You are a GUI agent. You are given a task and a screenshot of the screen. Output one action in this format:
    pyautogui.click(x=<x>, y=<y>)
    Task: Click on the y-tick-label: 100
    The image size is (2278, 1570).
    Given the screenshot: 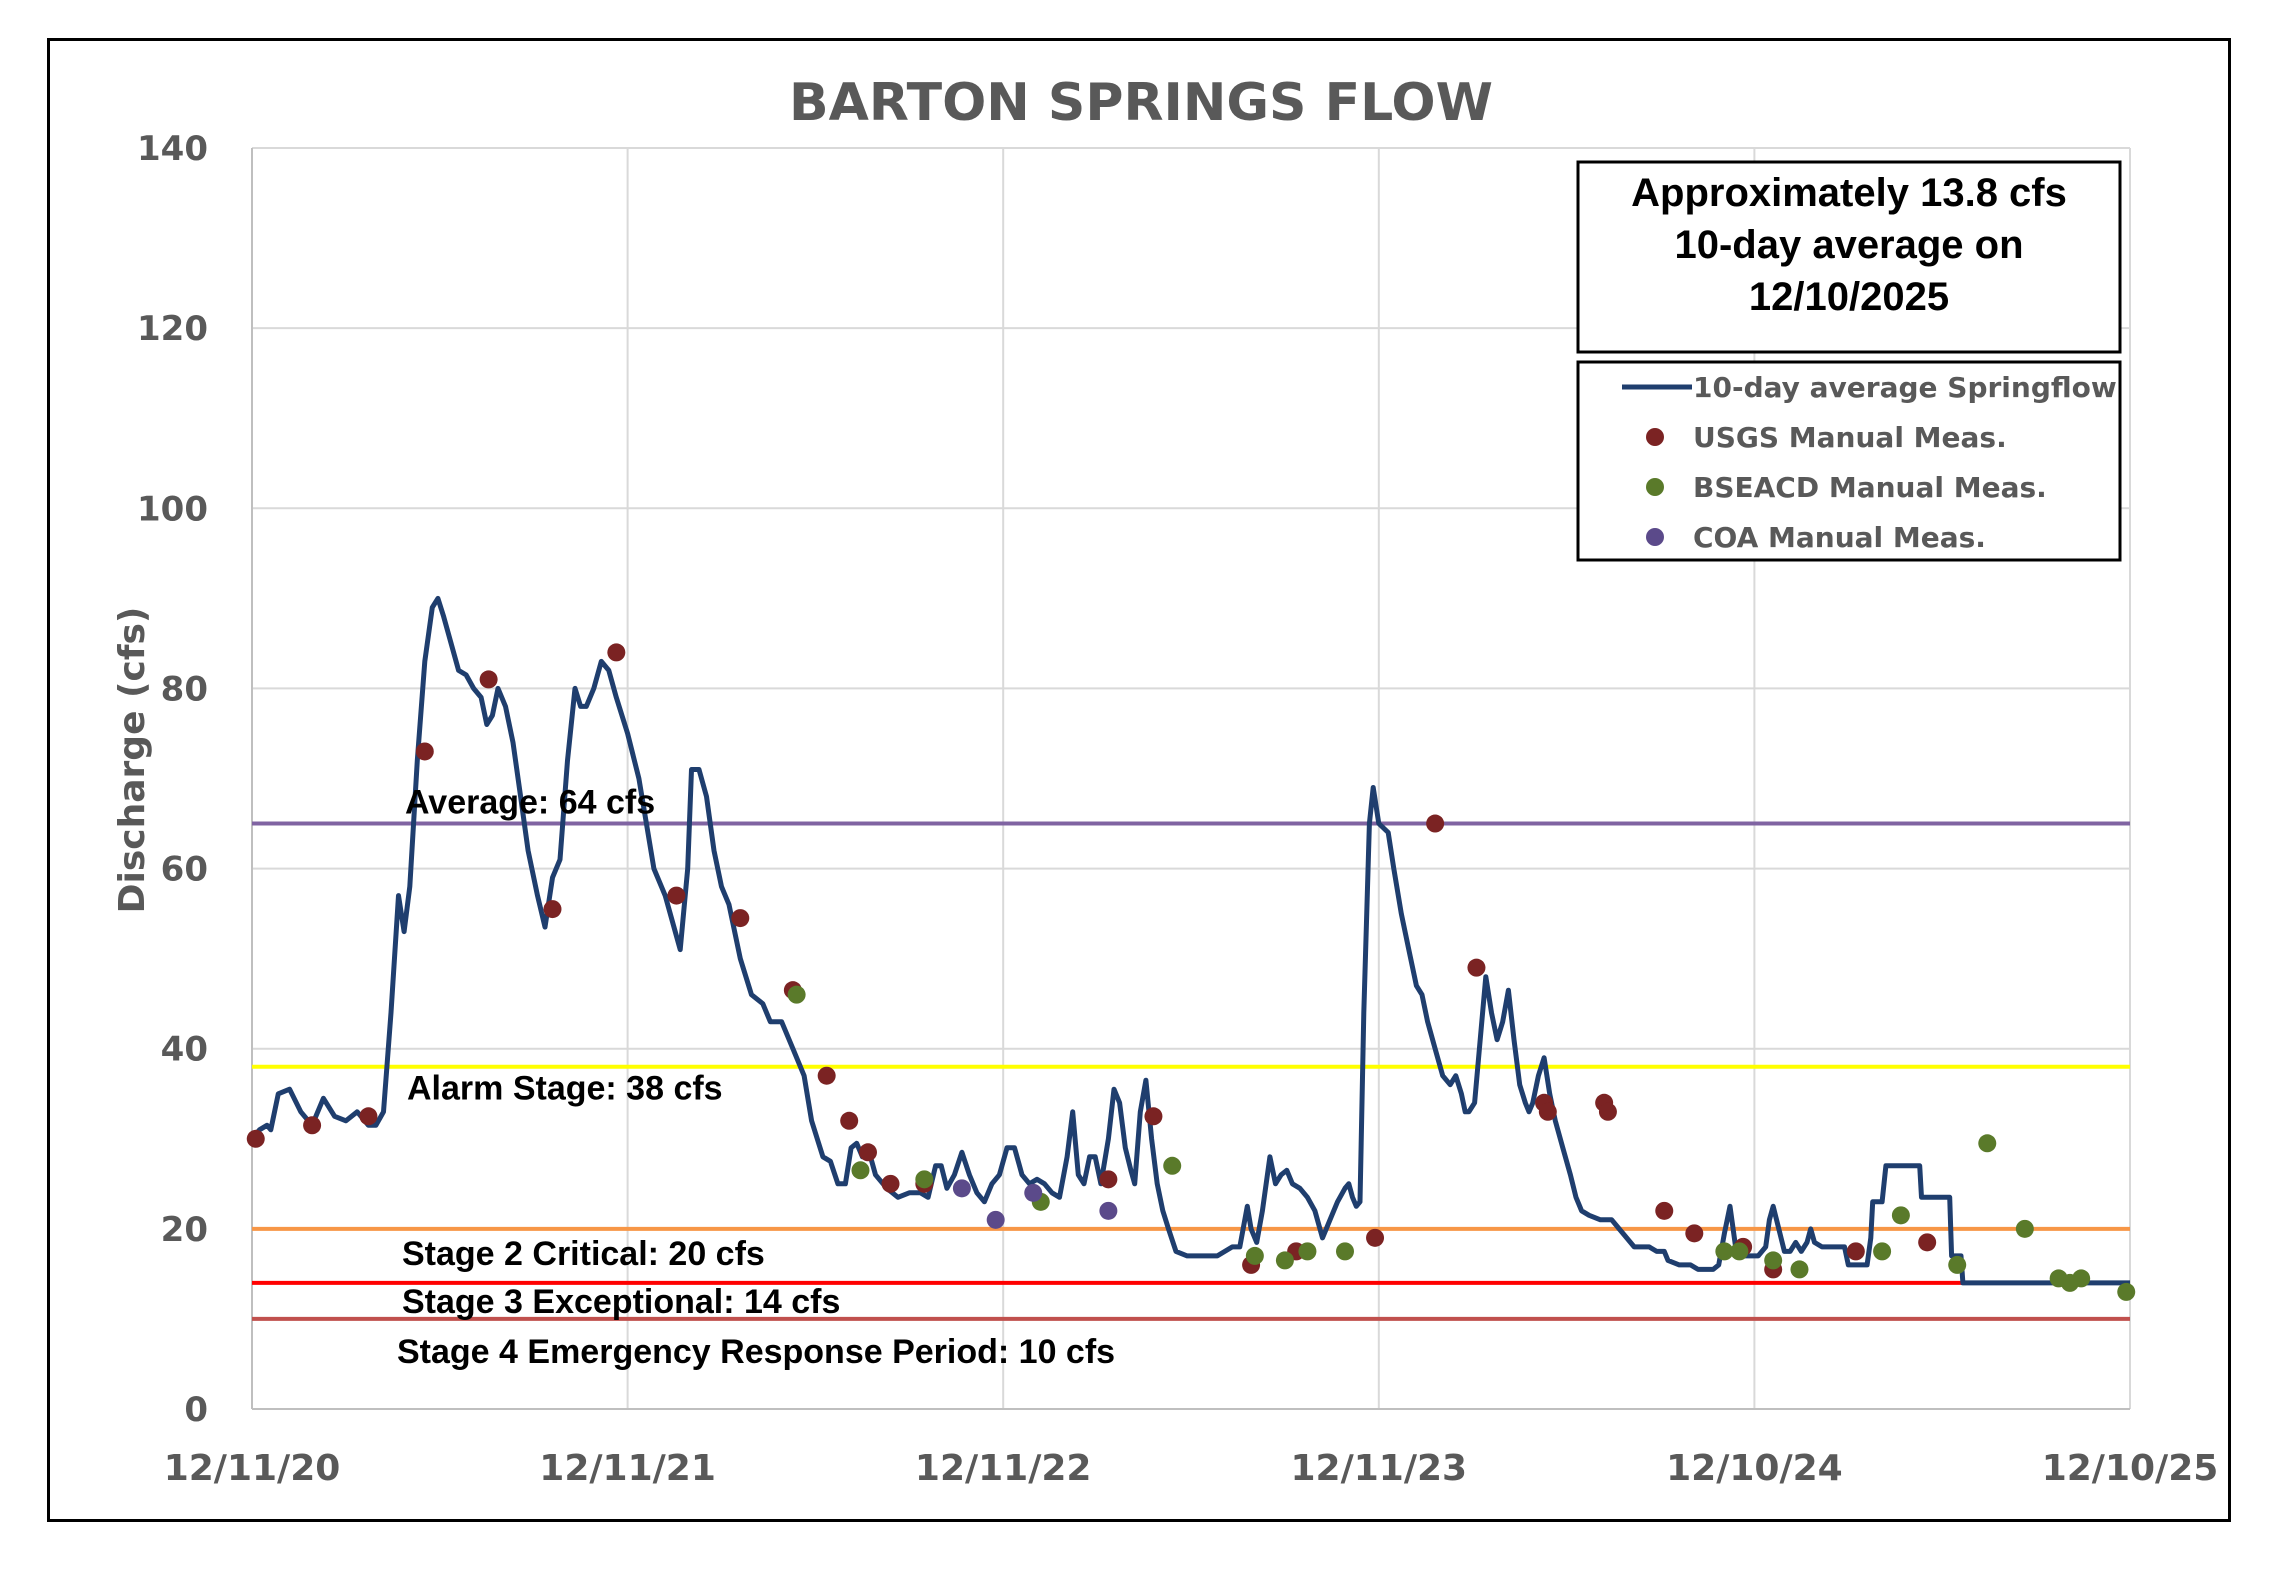 What is the action you would take?
    pyautogui.click(x=172, y=509)
    